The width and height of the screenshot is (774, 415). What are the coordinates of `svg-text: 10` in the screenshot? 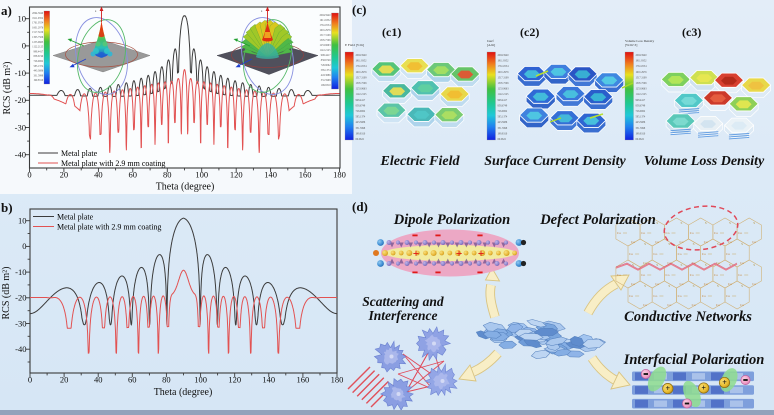 It's located at (22, 19).